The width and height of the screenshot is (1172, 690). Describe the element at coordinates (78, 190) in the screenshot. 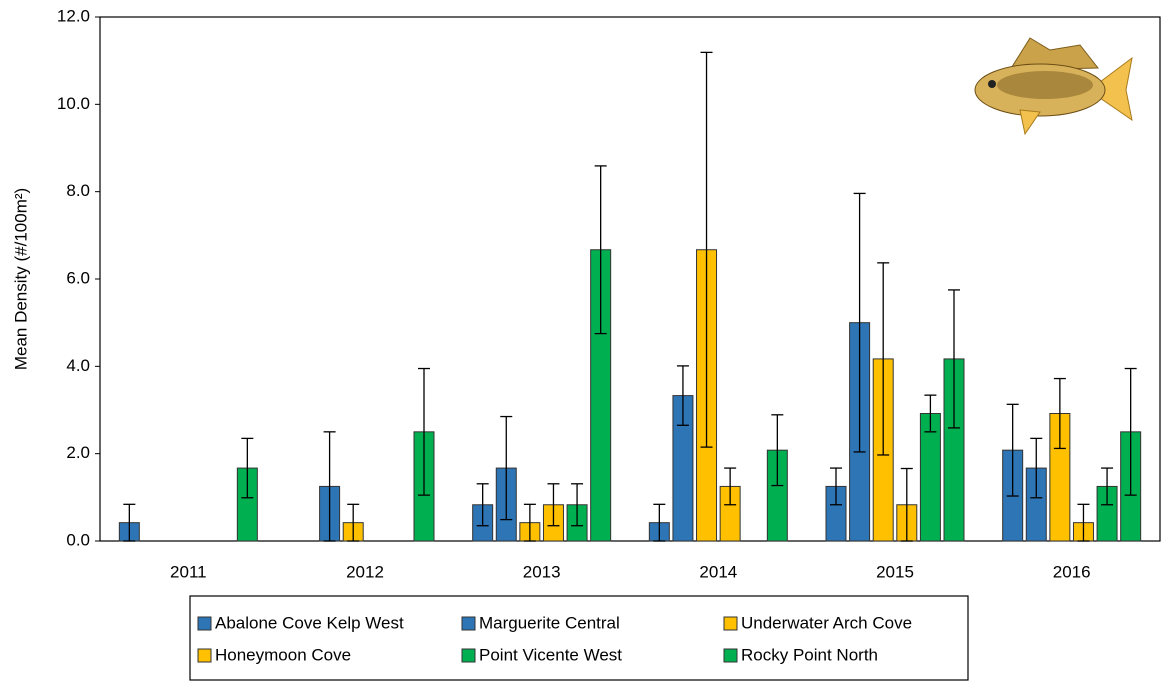

I see `y-tick-label: 8.0` at that location.